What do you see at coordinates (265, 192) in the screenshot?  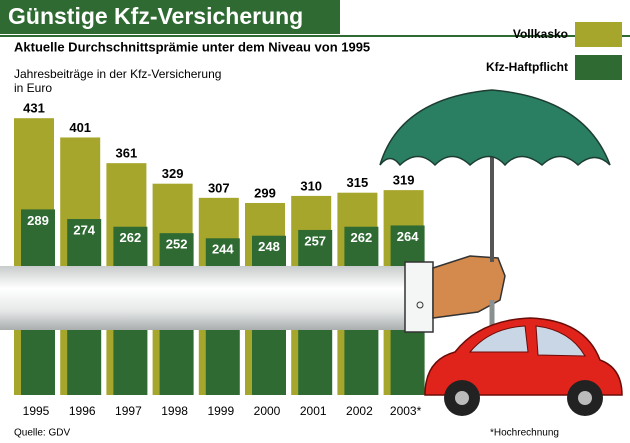 I see `value-label: 299` at bounding box center [265, 192].